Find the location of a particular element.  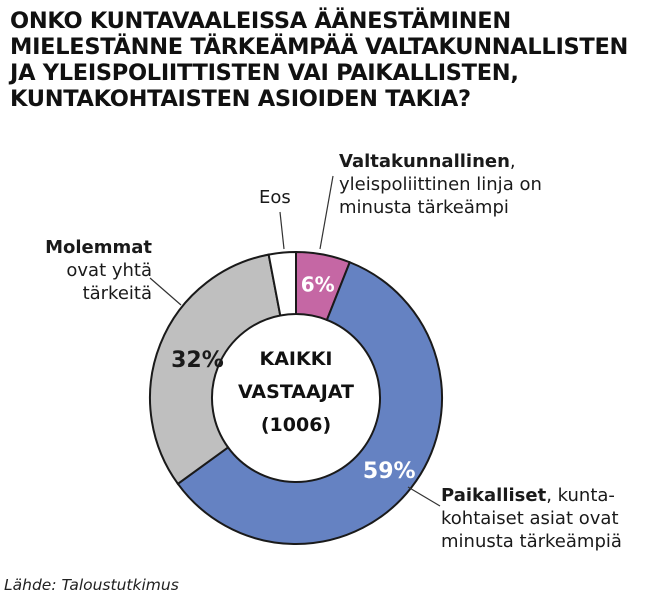

label-text: minusta tärkeämpiä is located at coordinates (531, 541).